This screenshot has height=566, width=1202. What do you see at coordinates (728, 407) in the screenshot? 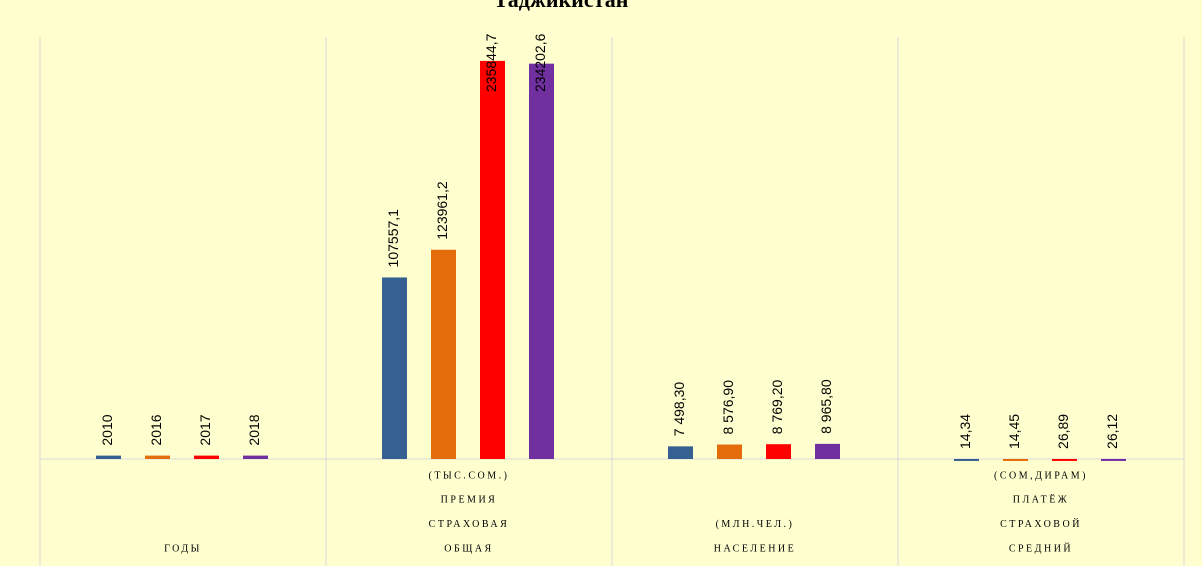
I see `data-label: 8 576,90` at bounding box center [728, 407].